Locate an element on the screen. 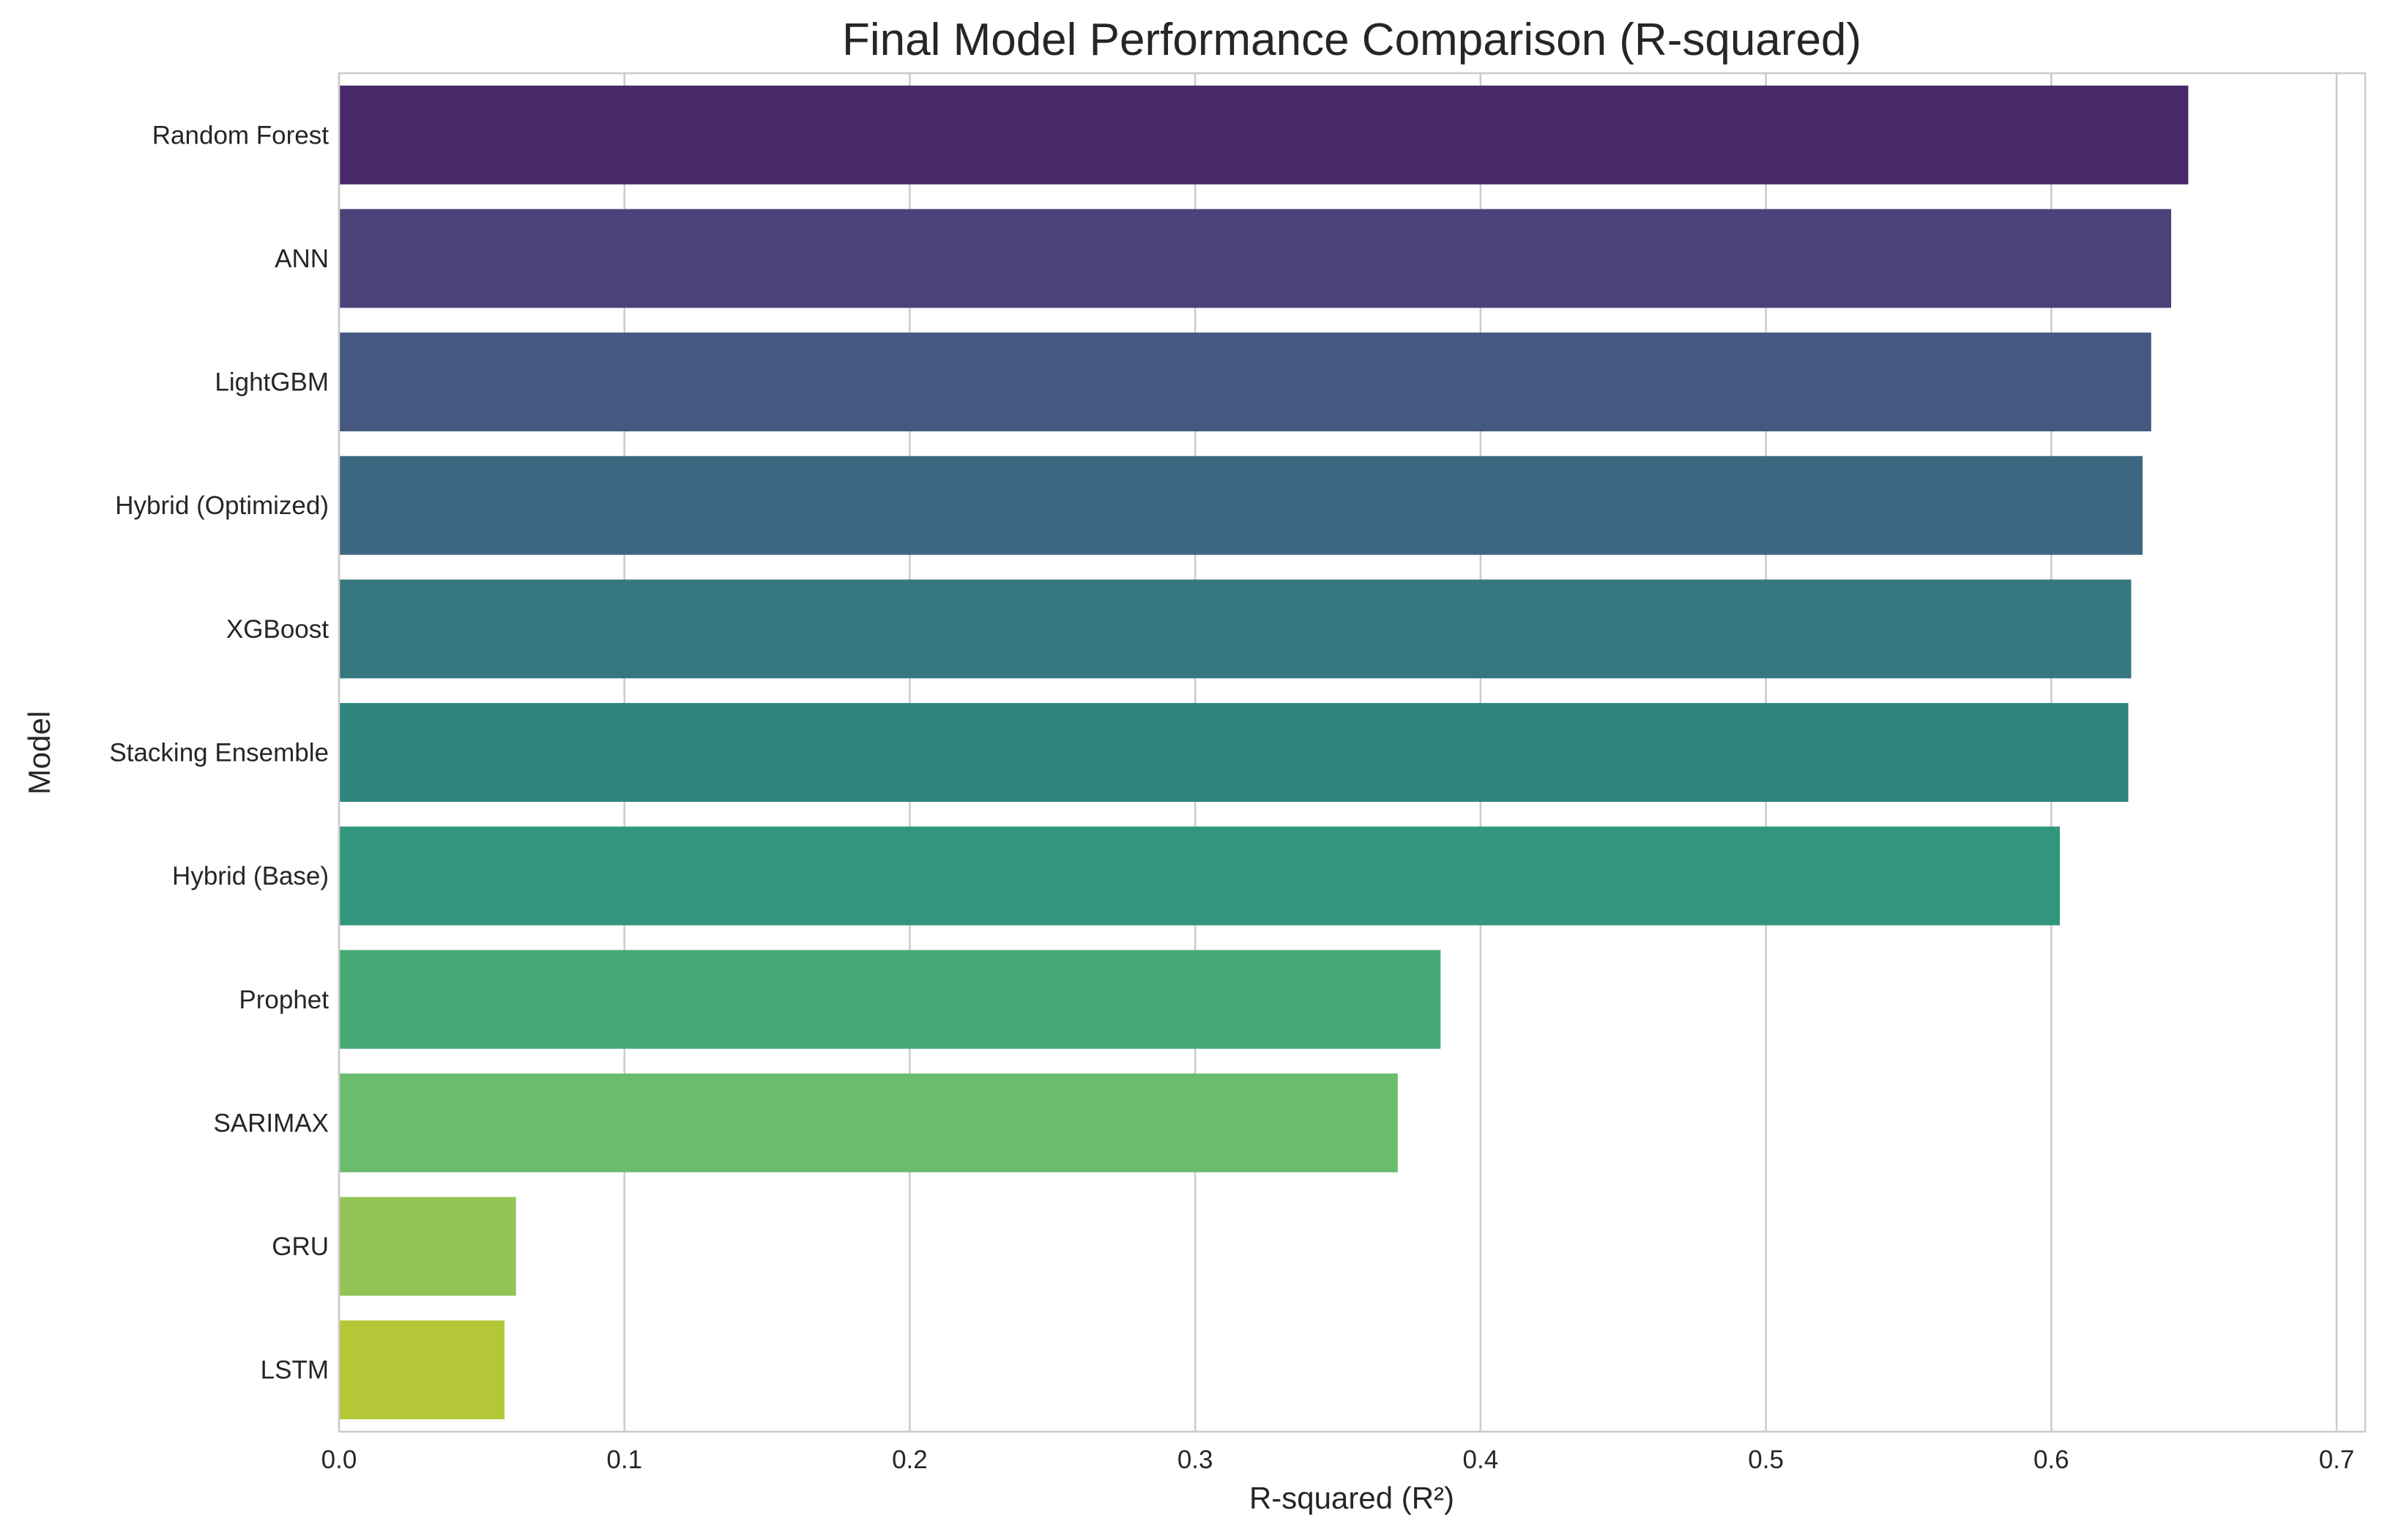 The image size is (2404, 1540). y-tick-label: Hybrid (Optimized) is located at coordinates (222, 506).